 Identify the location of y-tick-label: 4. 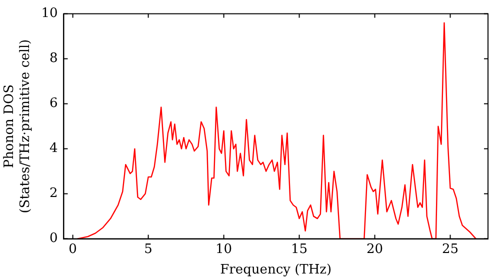
(53, 148).